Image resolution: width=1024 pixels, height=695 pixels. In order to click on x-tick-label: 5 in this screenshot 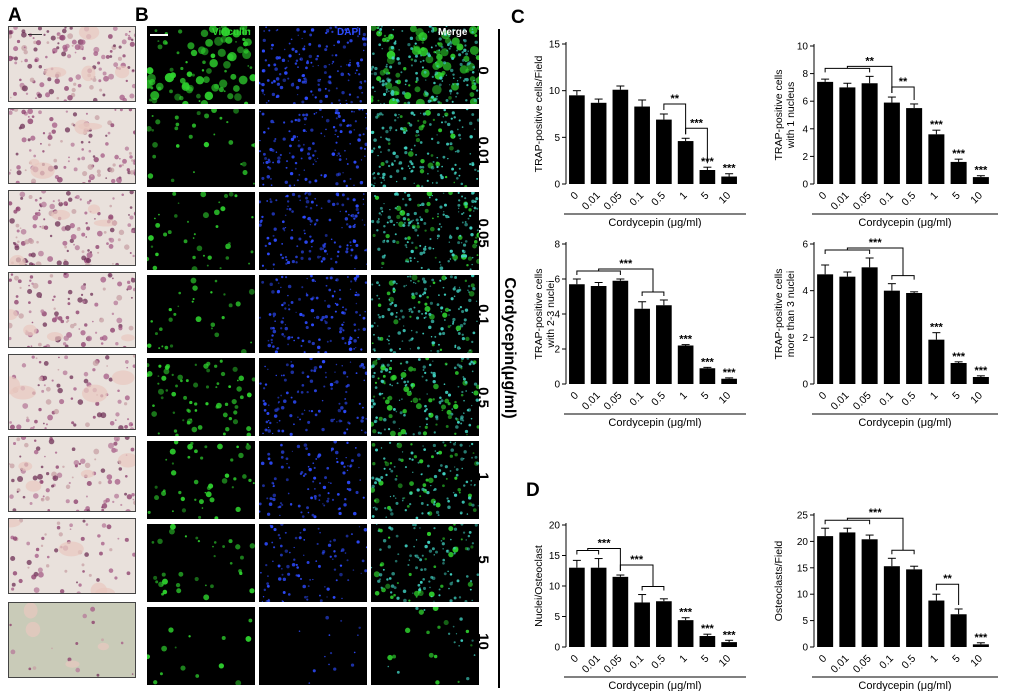, I will do `click(705, 396)`.